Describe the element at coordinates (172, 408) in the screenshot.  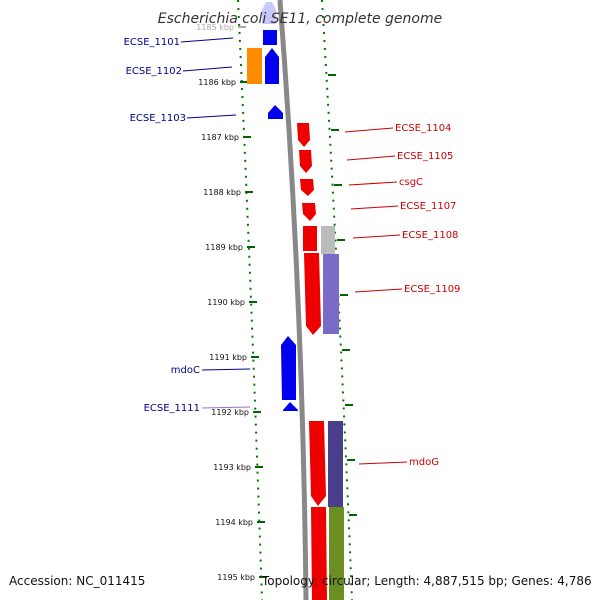
I see `gene-label-ecse-1111: ECSE_1111` at that location.